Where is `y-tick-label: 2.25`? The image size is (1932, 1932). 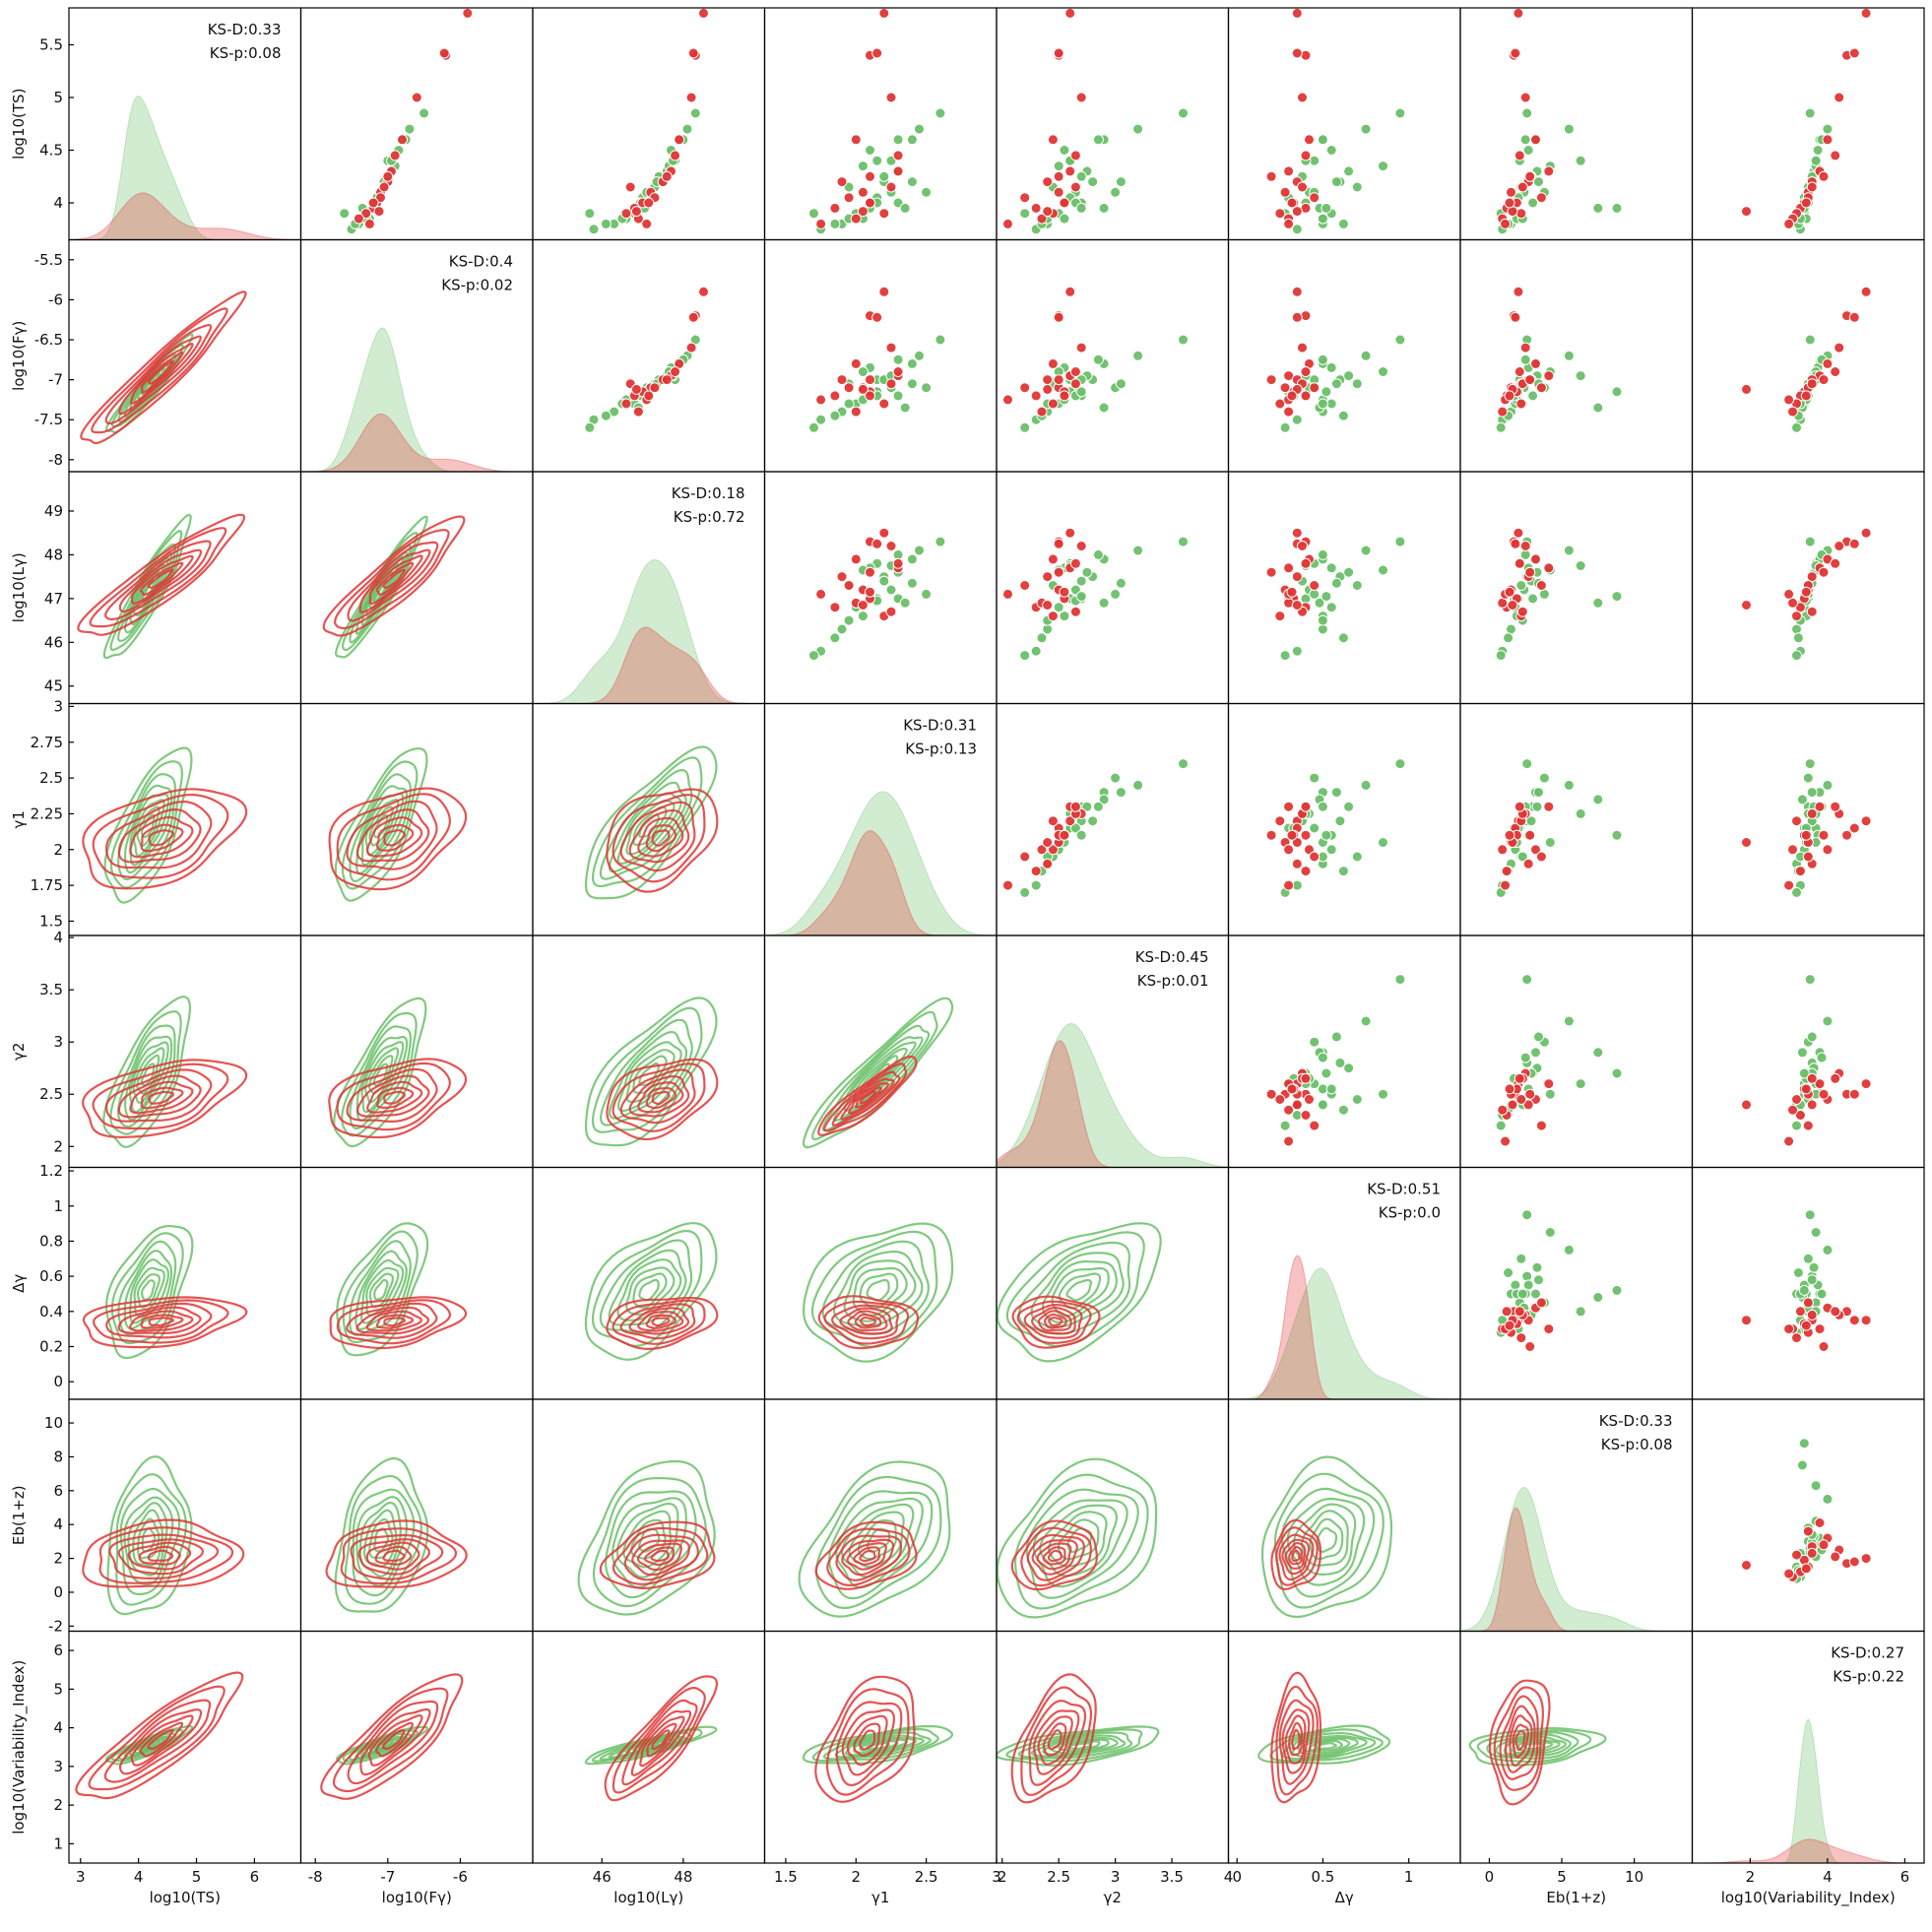
y-tick-label: 2.25 is located at coordinates (47, 813).